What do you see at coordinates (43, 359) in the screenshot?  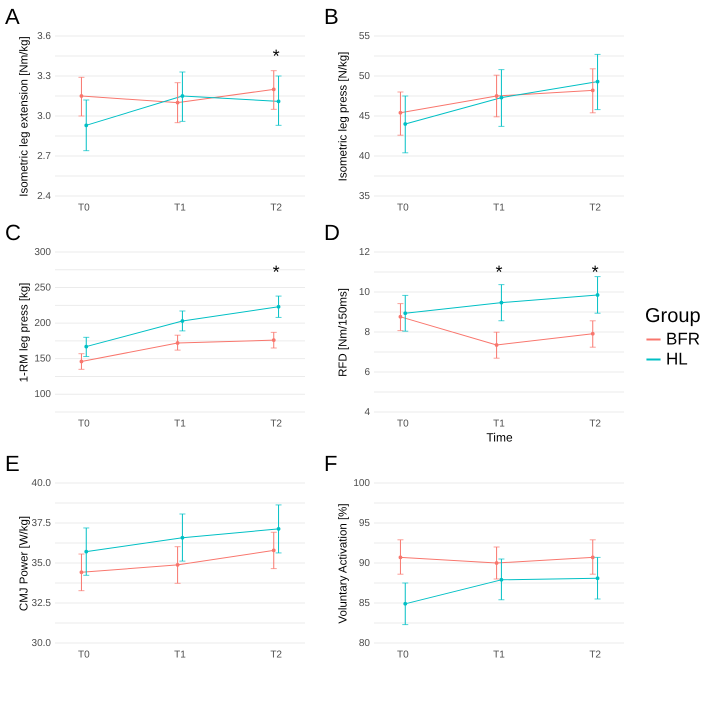 I see `y-tick-label: 150` at bounding box center [43, 359].